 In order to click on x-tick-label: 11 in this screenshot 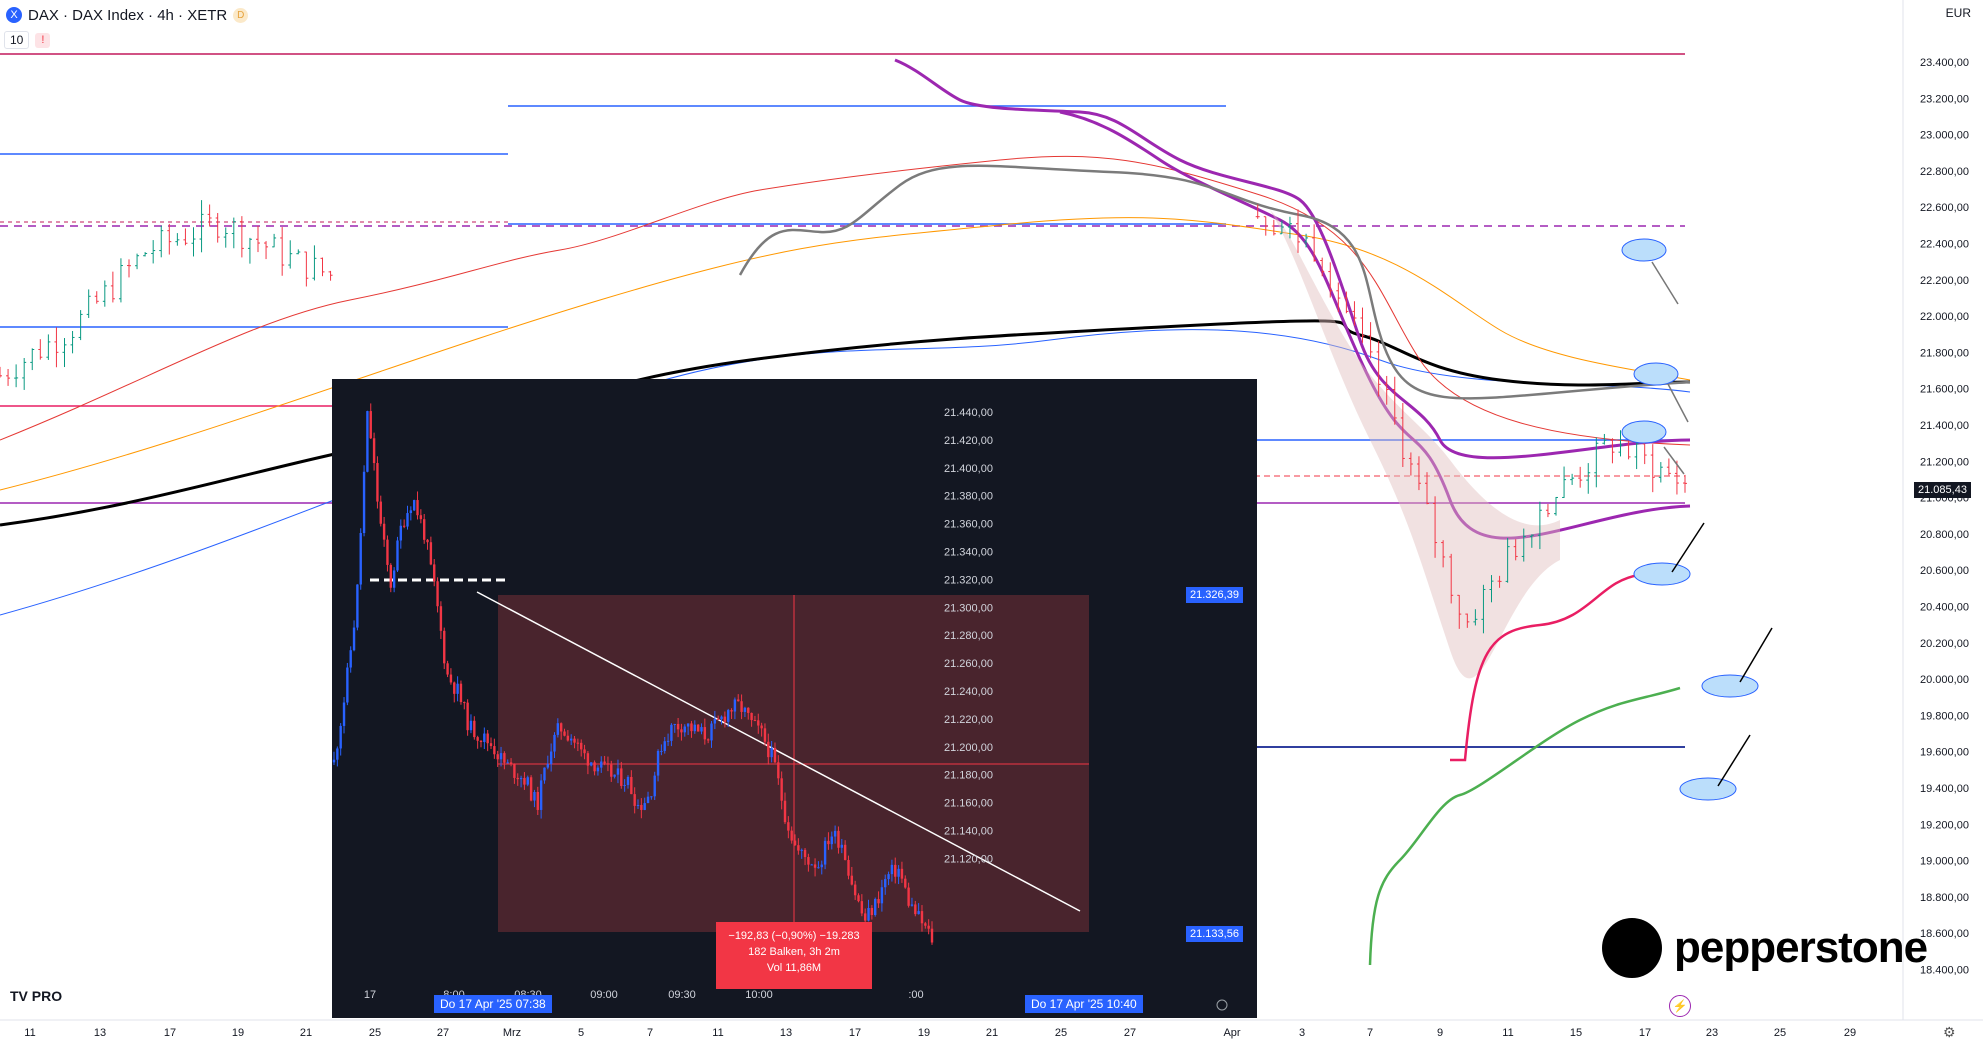, I will do `click(717, 1033)`.